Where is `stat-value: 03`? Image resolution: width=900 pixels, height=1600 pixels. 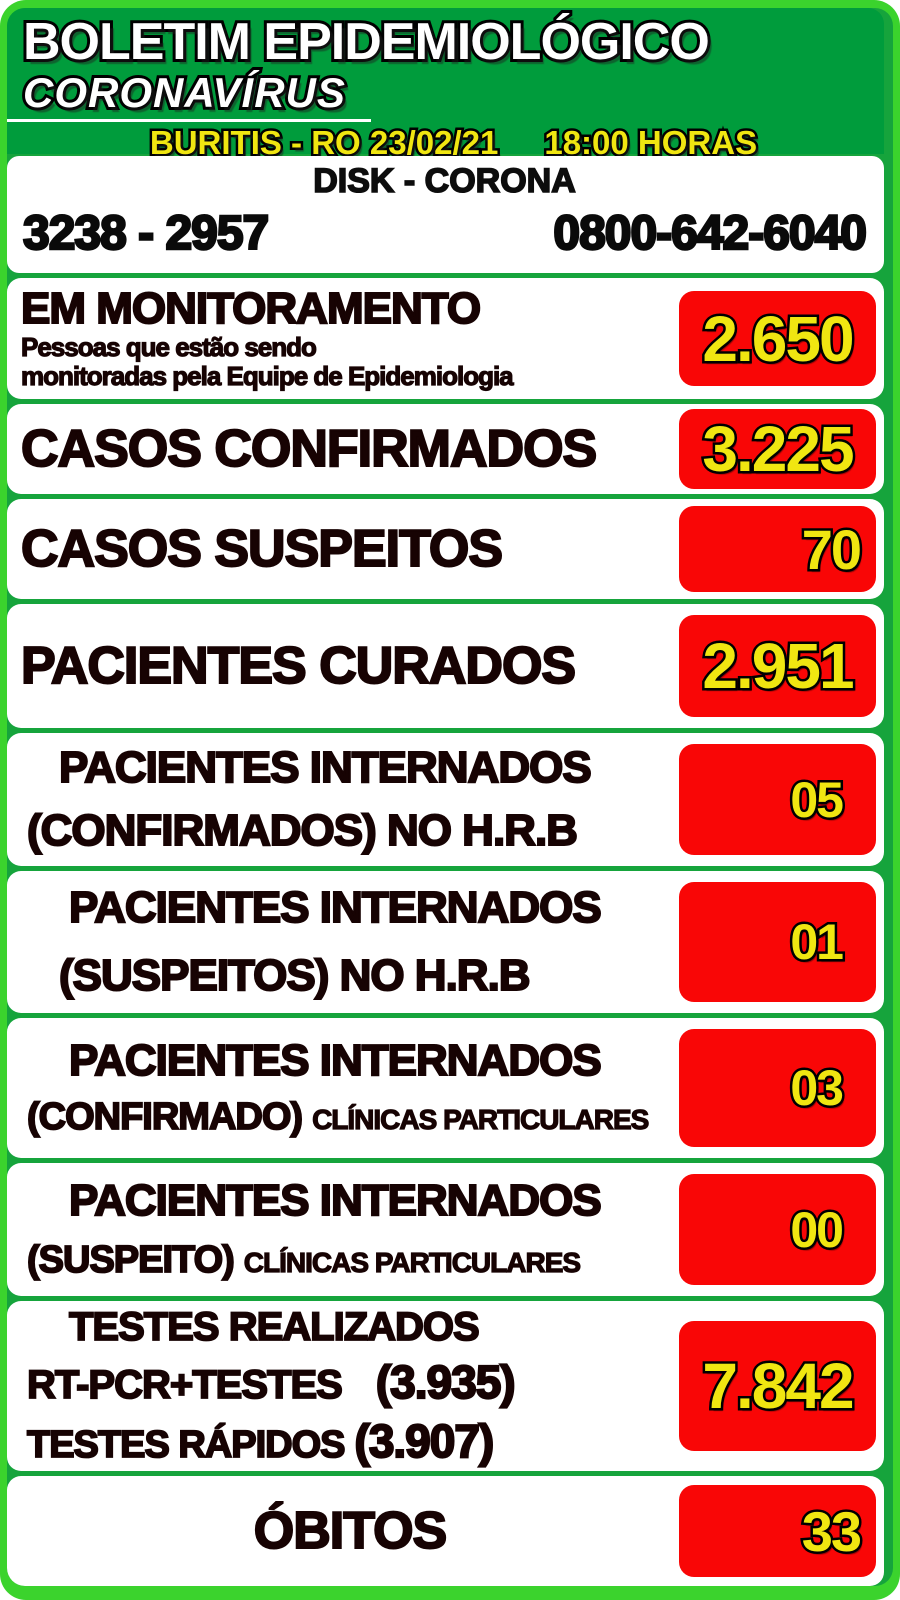 stat-value: 03 is located at coordinates (817, 1088).